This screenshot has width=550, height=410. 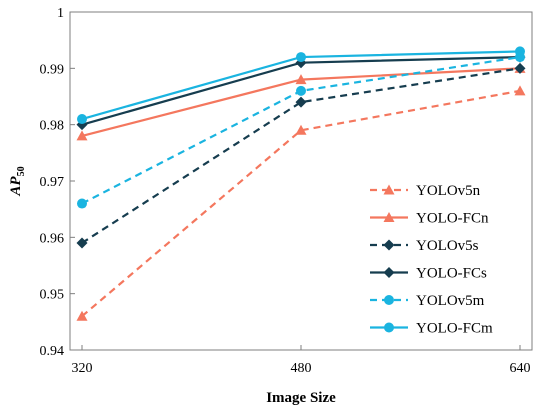 I want to click on legend-item: YOLO-FCs, so click(x=428, y=274).